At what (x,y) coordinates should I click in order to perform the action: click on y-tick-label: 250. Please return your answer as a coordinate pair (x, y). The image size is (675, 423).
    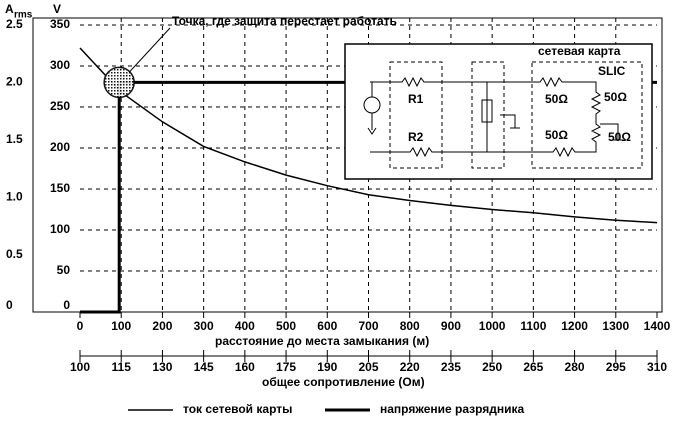
    Looking at the image, I should click on (60, 106).